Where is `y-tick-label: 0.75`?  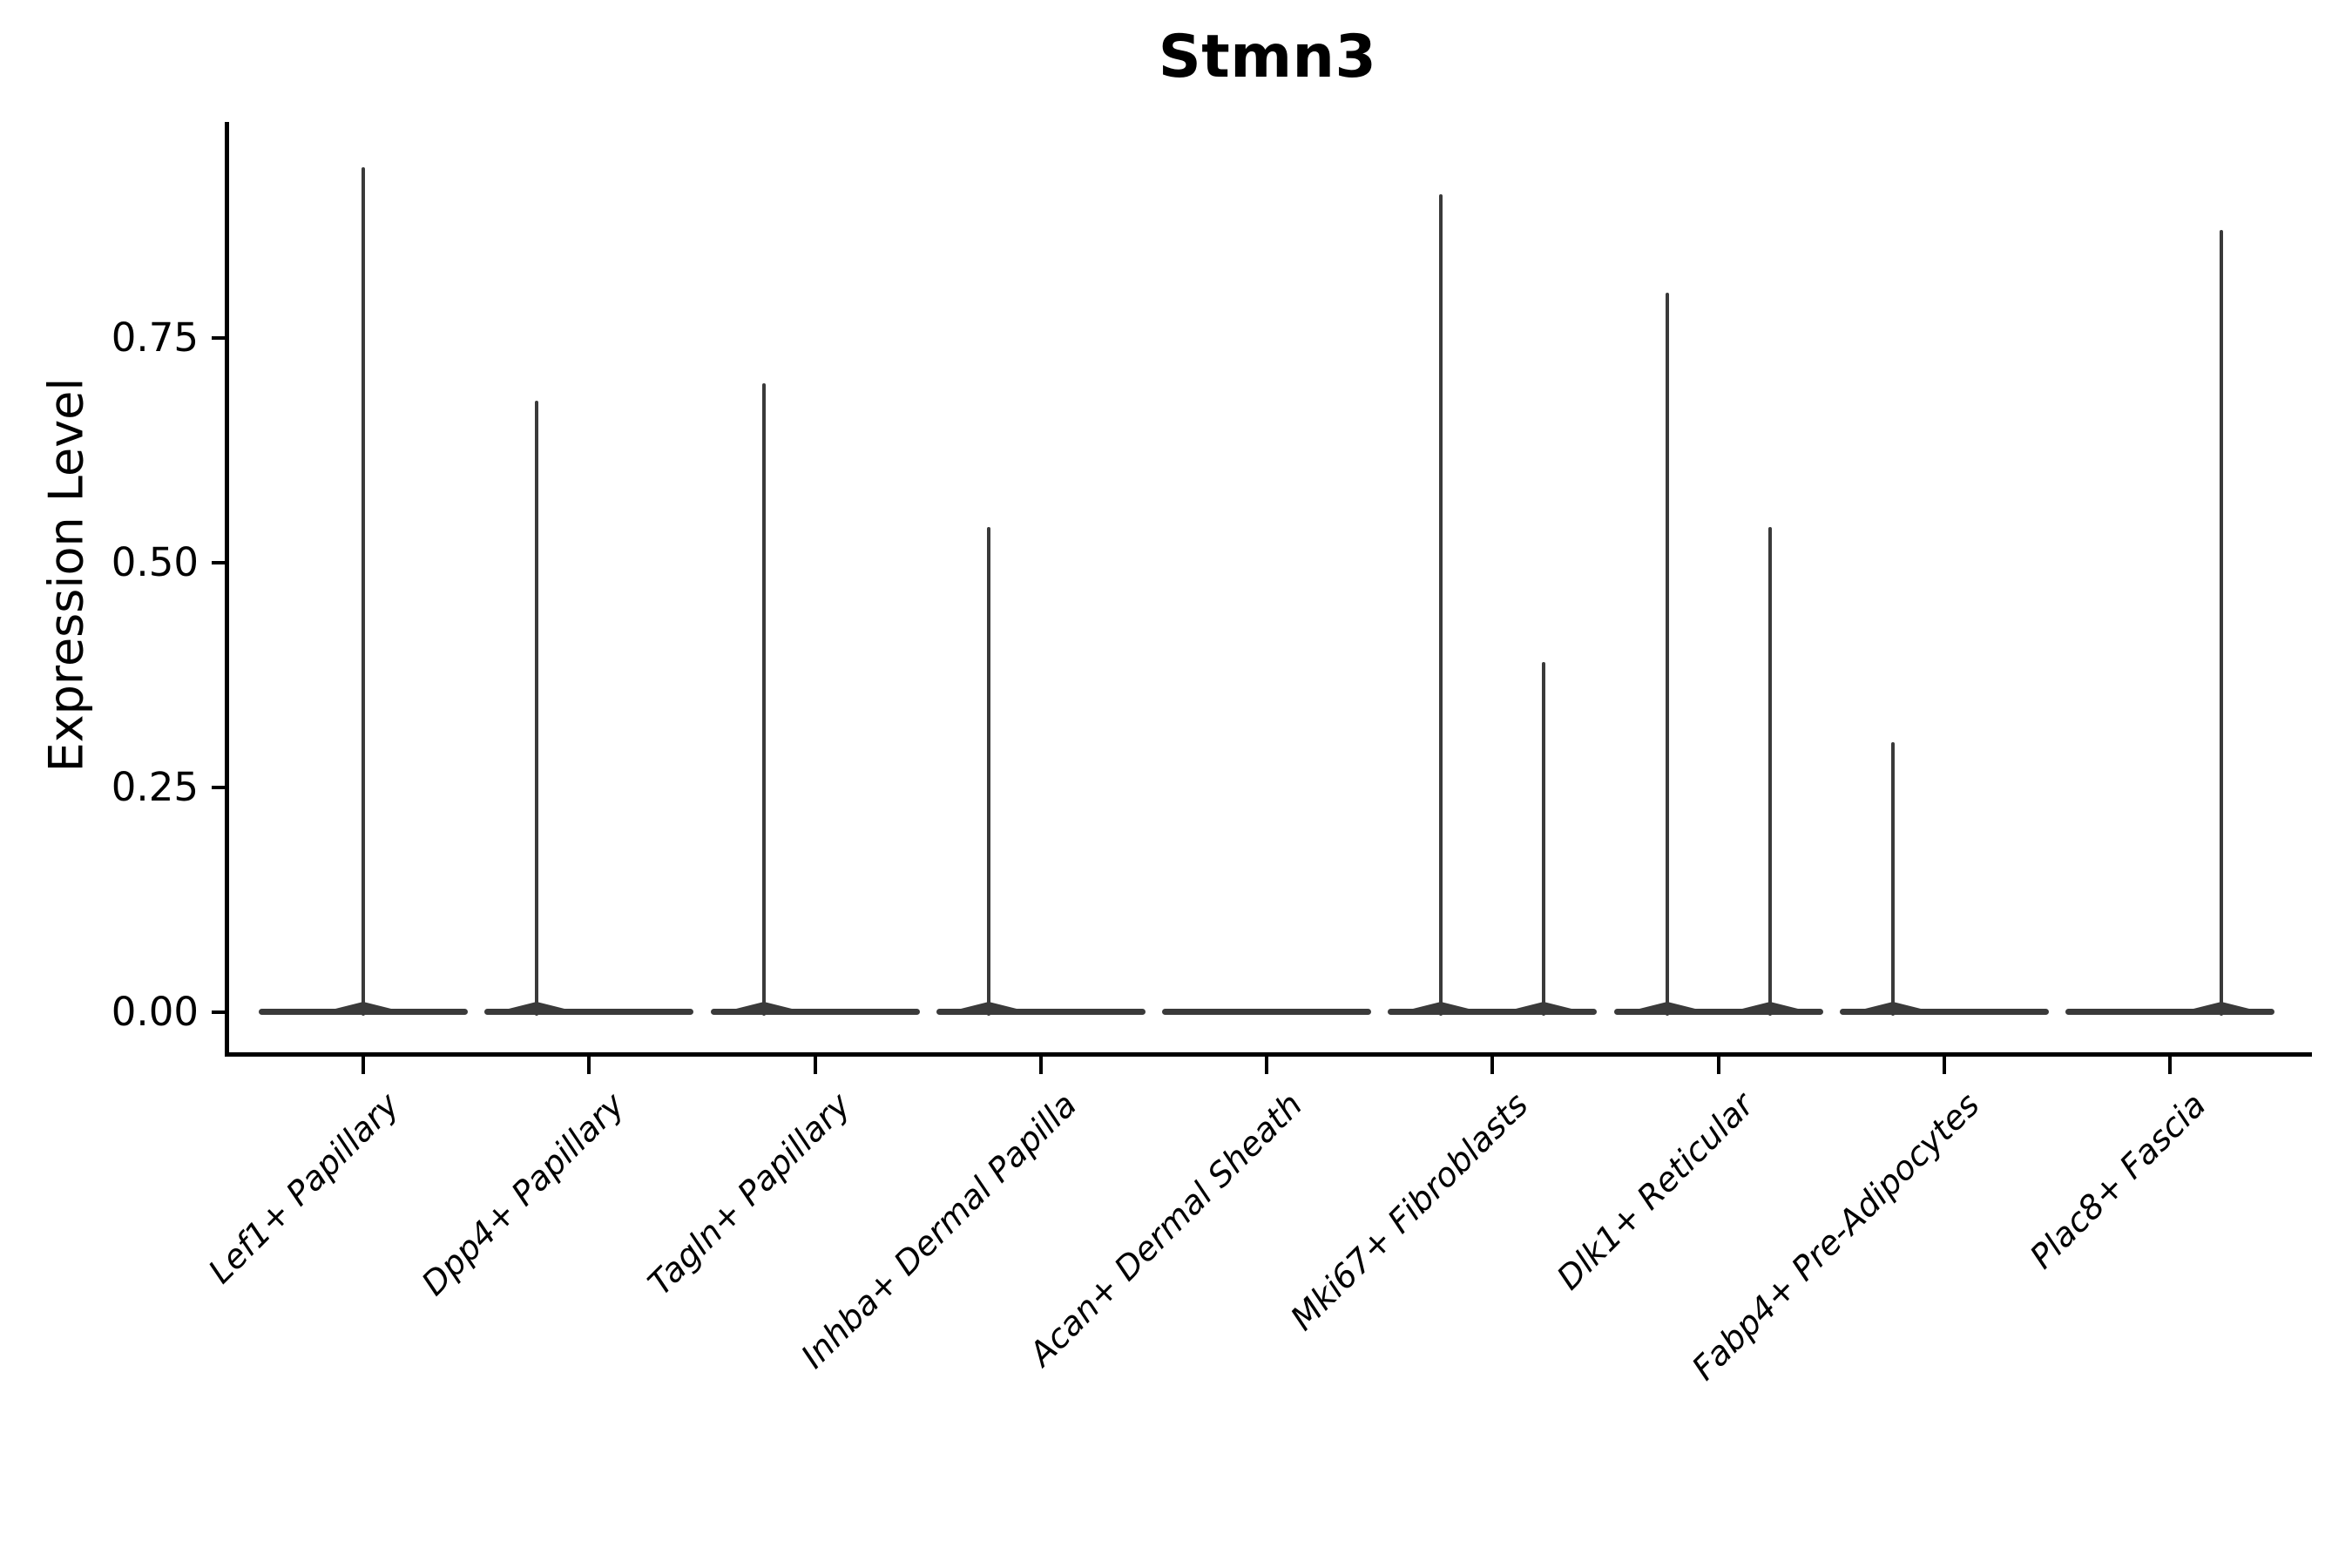
y-tick-label: 0.75 is located at coordinates (155, 337).